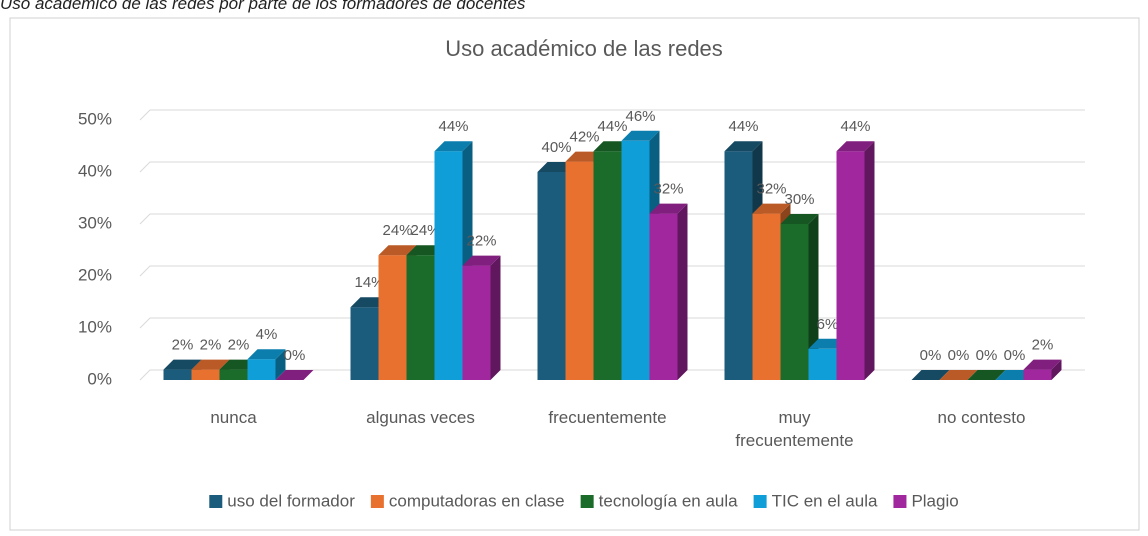 Image resolution: width=1148 pixels, height=536 pixels. Describe the element at coordinates (233, 417) in the screenshot. I see `x-tick-label: nunca` at that location.